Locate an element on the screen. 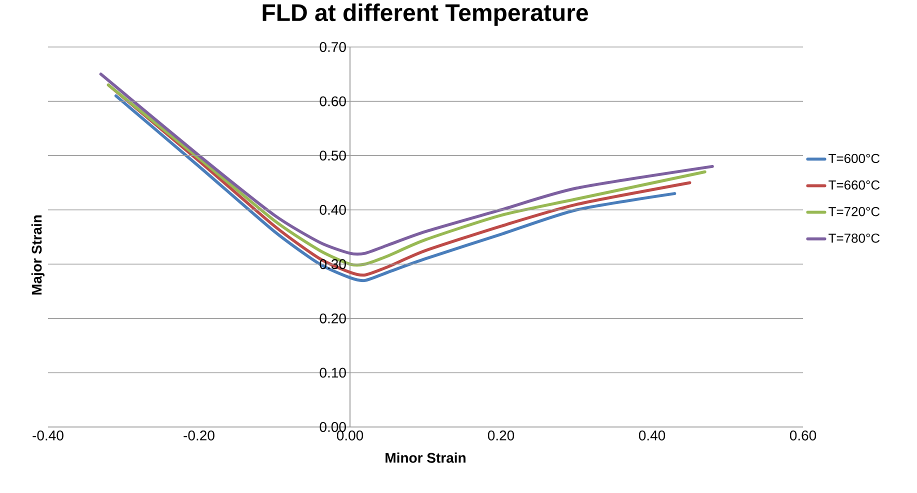 The height and width of the screenshot is (493, 917). x-tick-label: -0.20 is located at coordinates (199, 435).